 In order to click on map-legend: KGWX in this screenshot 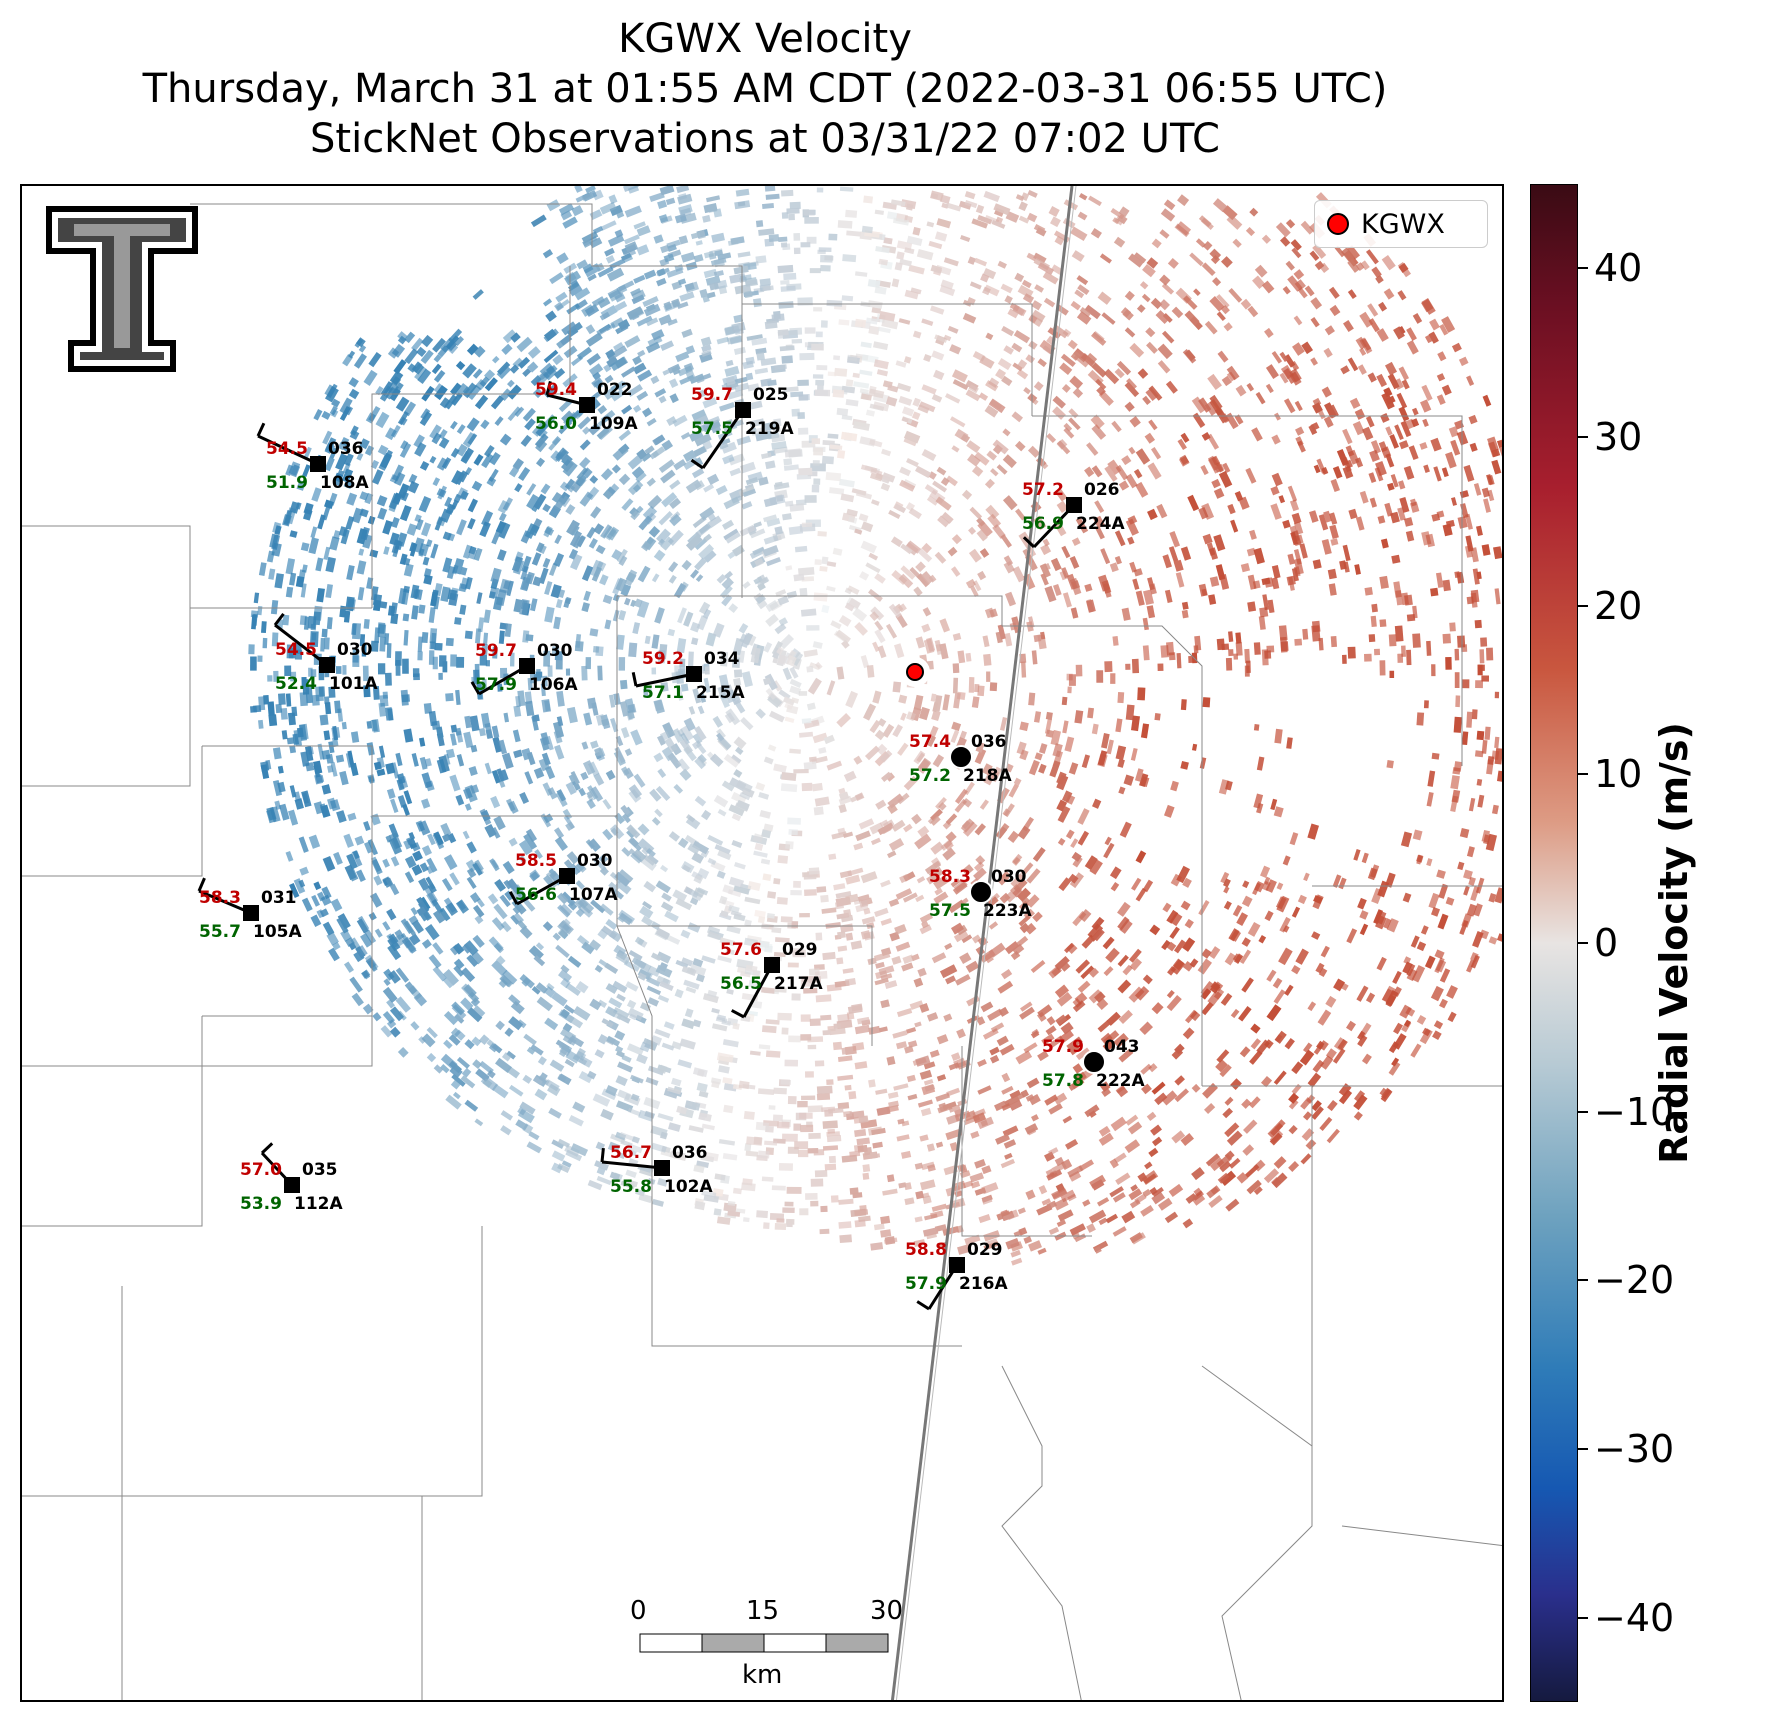, I will do `click(1401, 224)`.